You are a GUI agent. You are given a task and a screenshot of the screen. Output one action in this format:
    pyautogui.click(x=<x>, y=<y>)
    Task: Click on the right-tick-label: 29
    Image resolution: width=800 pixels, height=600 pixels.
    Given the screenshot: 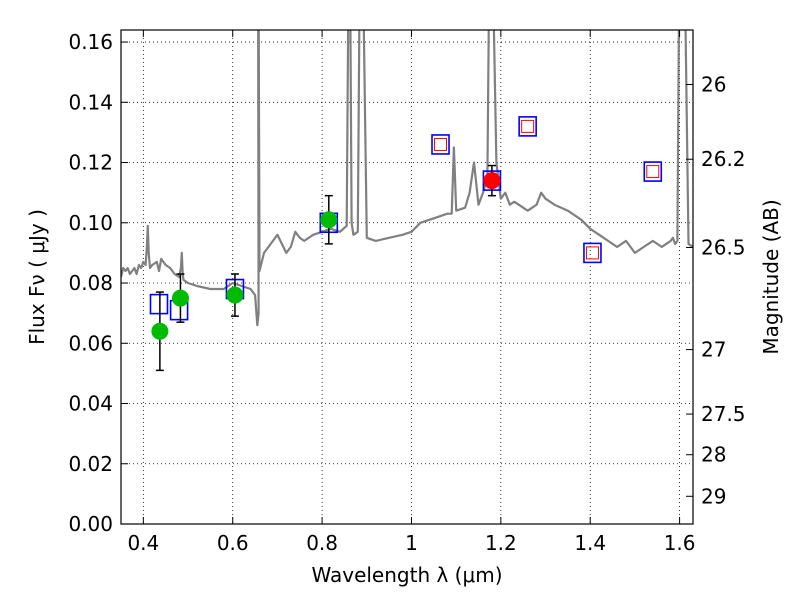 What is the action you would take?
    pyautogui.click(x=713, y=496)
    